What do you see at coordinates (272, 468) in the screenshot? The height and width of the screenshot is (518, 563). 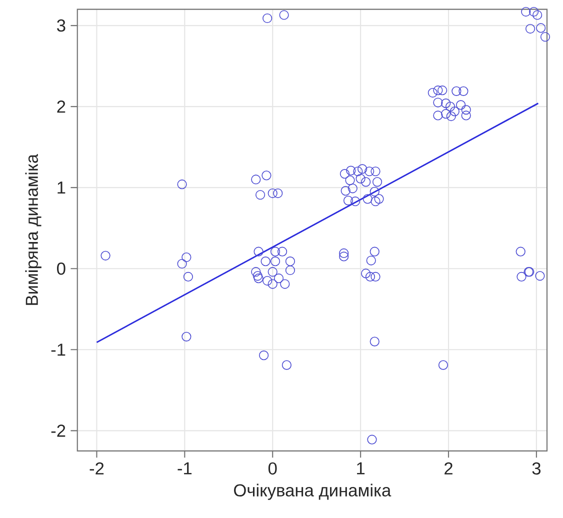 I see `x-tick-label: 0` at bounding box center [272, 468].